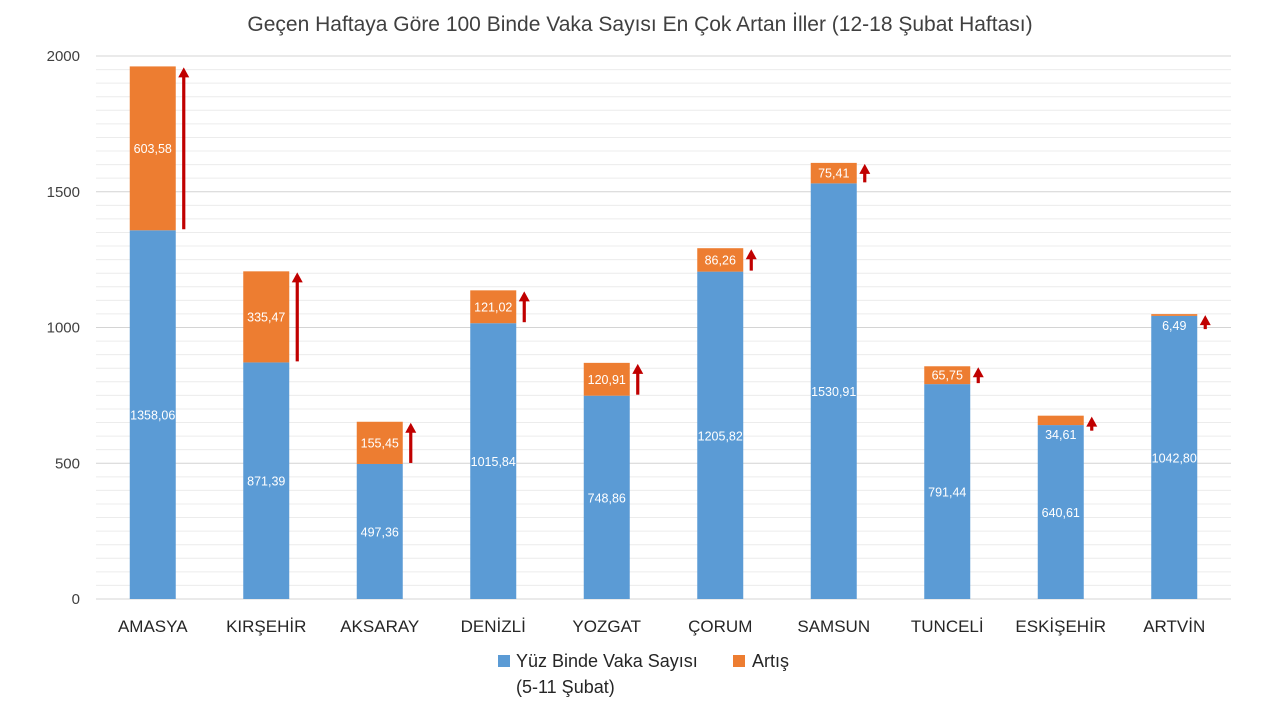  Describe the element at coordinates (1060, 420) in the screenshot. I see `bar-increase-eski̇şehi̇r` at that location.